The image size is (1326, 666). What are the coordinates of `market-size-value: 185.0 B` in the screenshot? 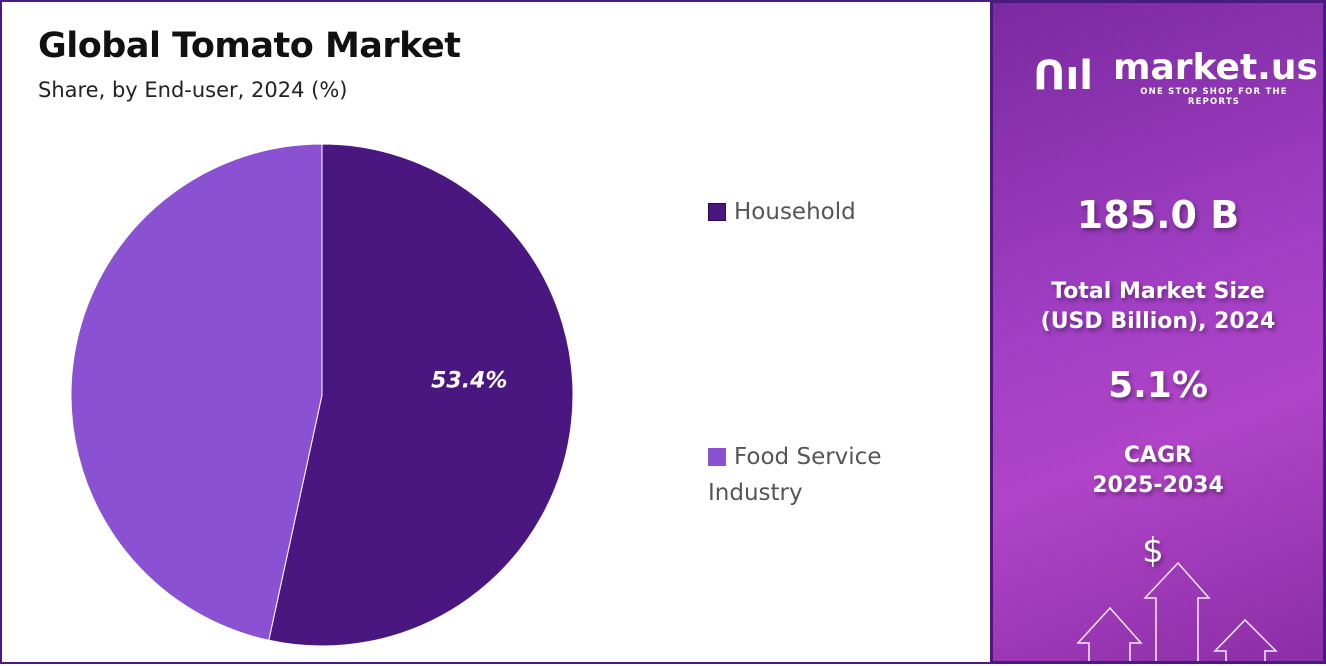 It's located at (1158, 215).